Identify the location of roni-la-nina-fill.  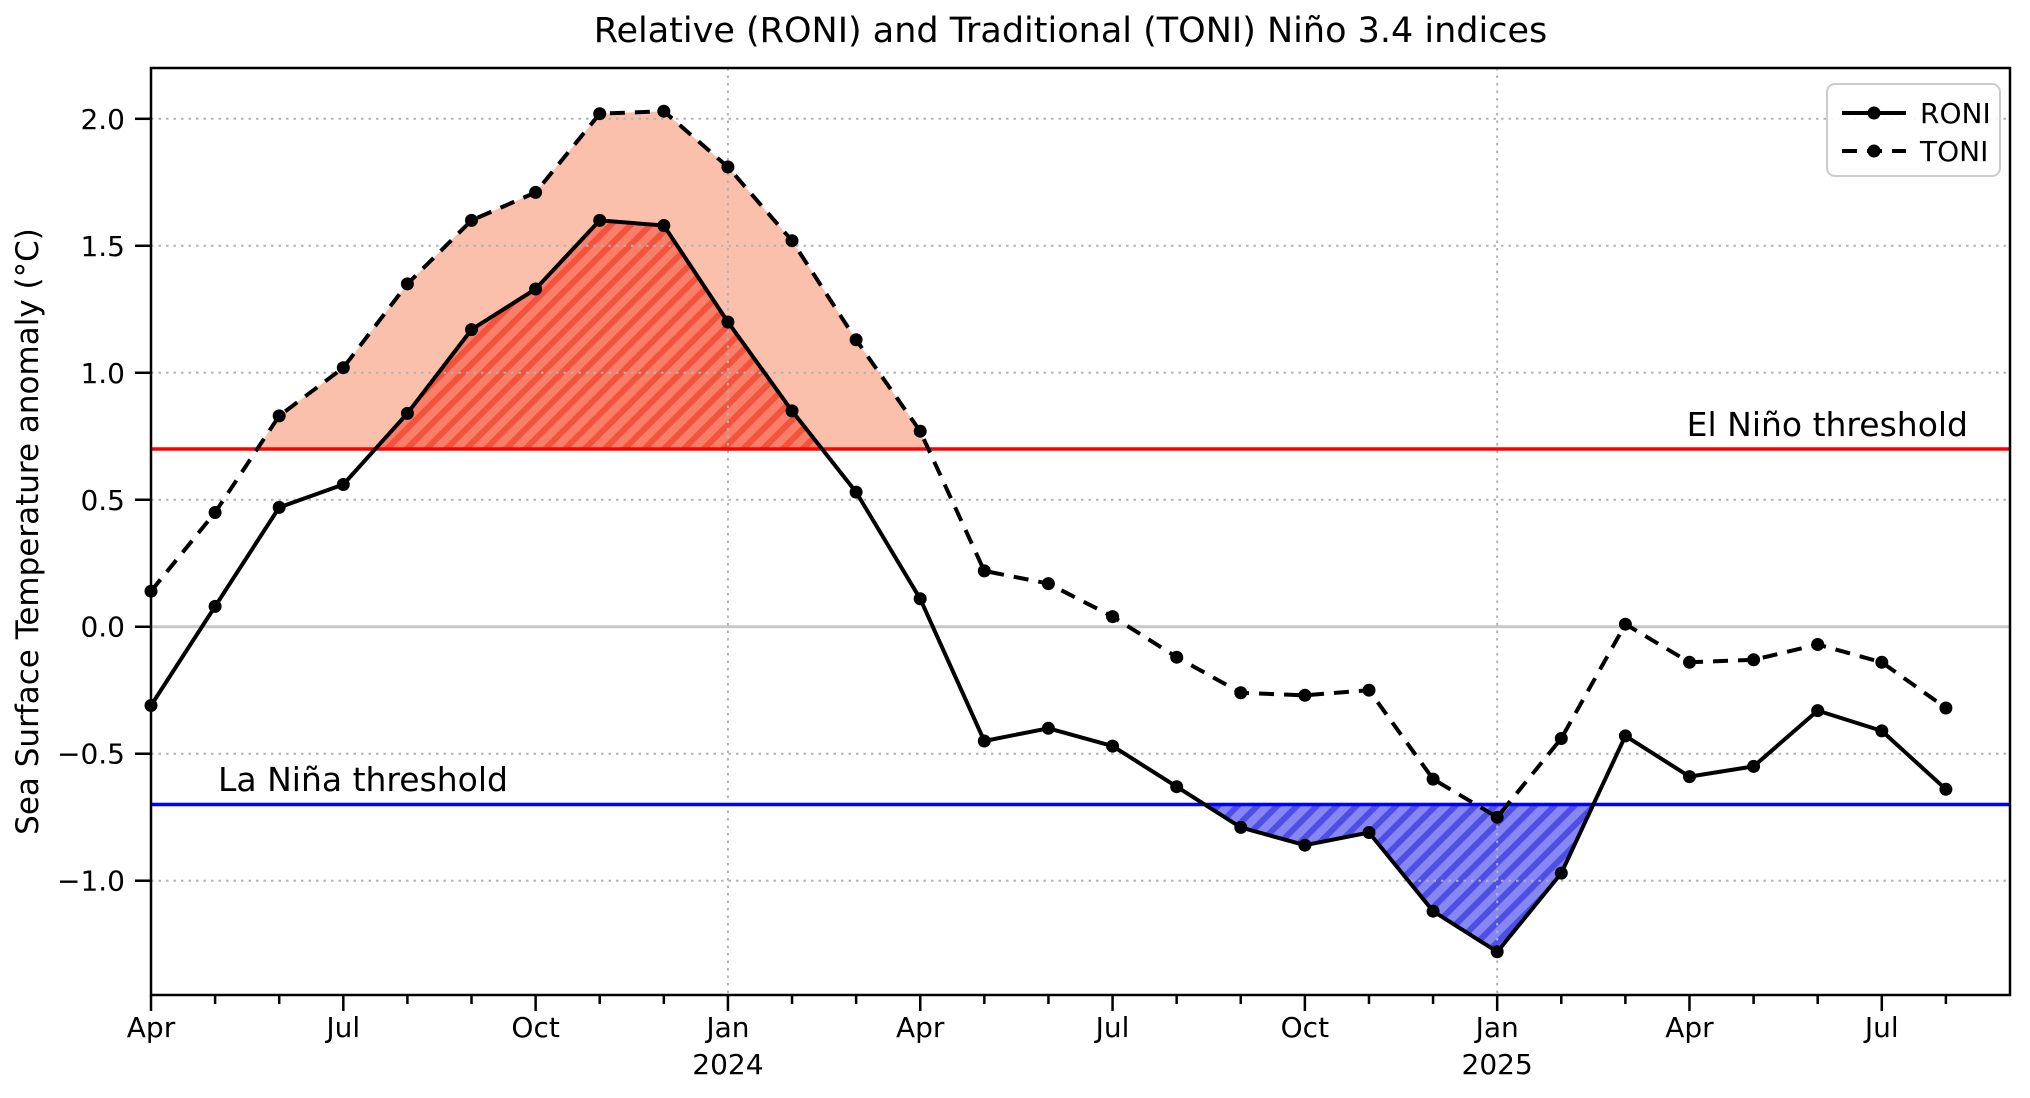
(1399, 878).